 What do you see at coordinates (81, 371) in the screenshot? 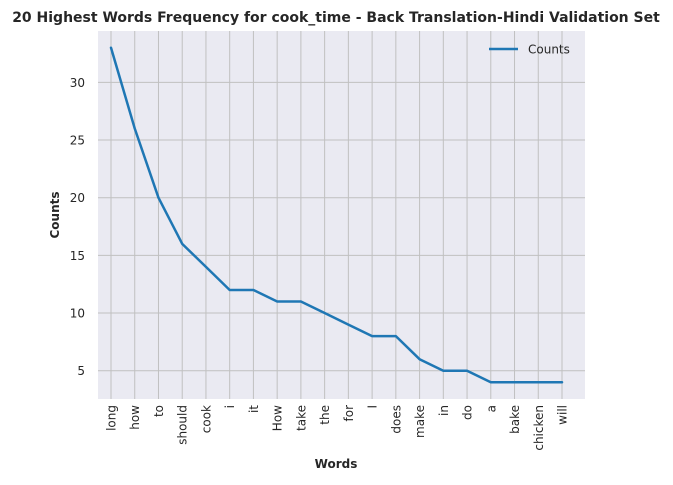
I see `y-tick-label: 5` at bounding box center [81, 371].